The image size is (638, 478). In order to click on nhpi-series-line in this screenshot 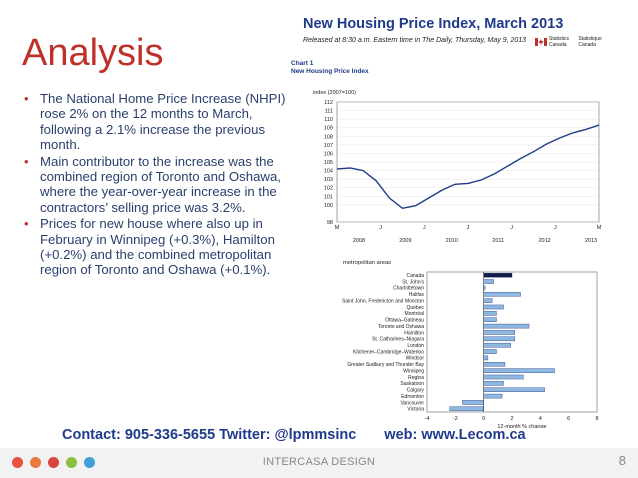, I will do `click(468, 167)`.